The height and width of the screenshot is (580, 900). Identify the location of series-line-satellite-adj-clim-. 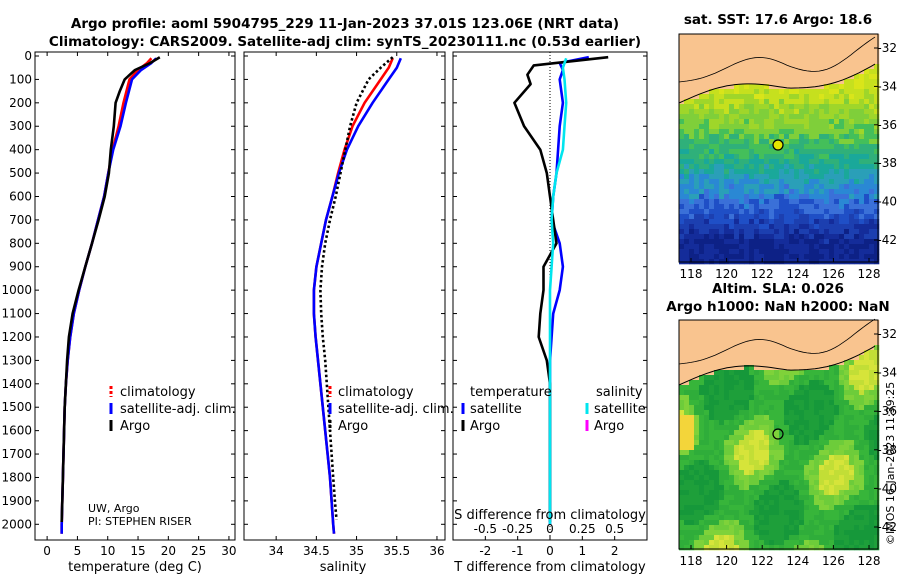
(357, 295).